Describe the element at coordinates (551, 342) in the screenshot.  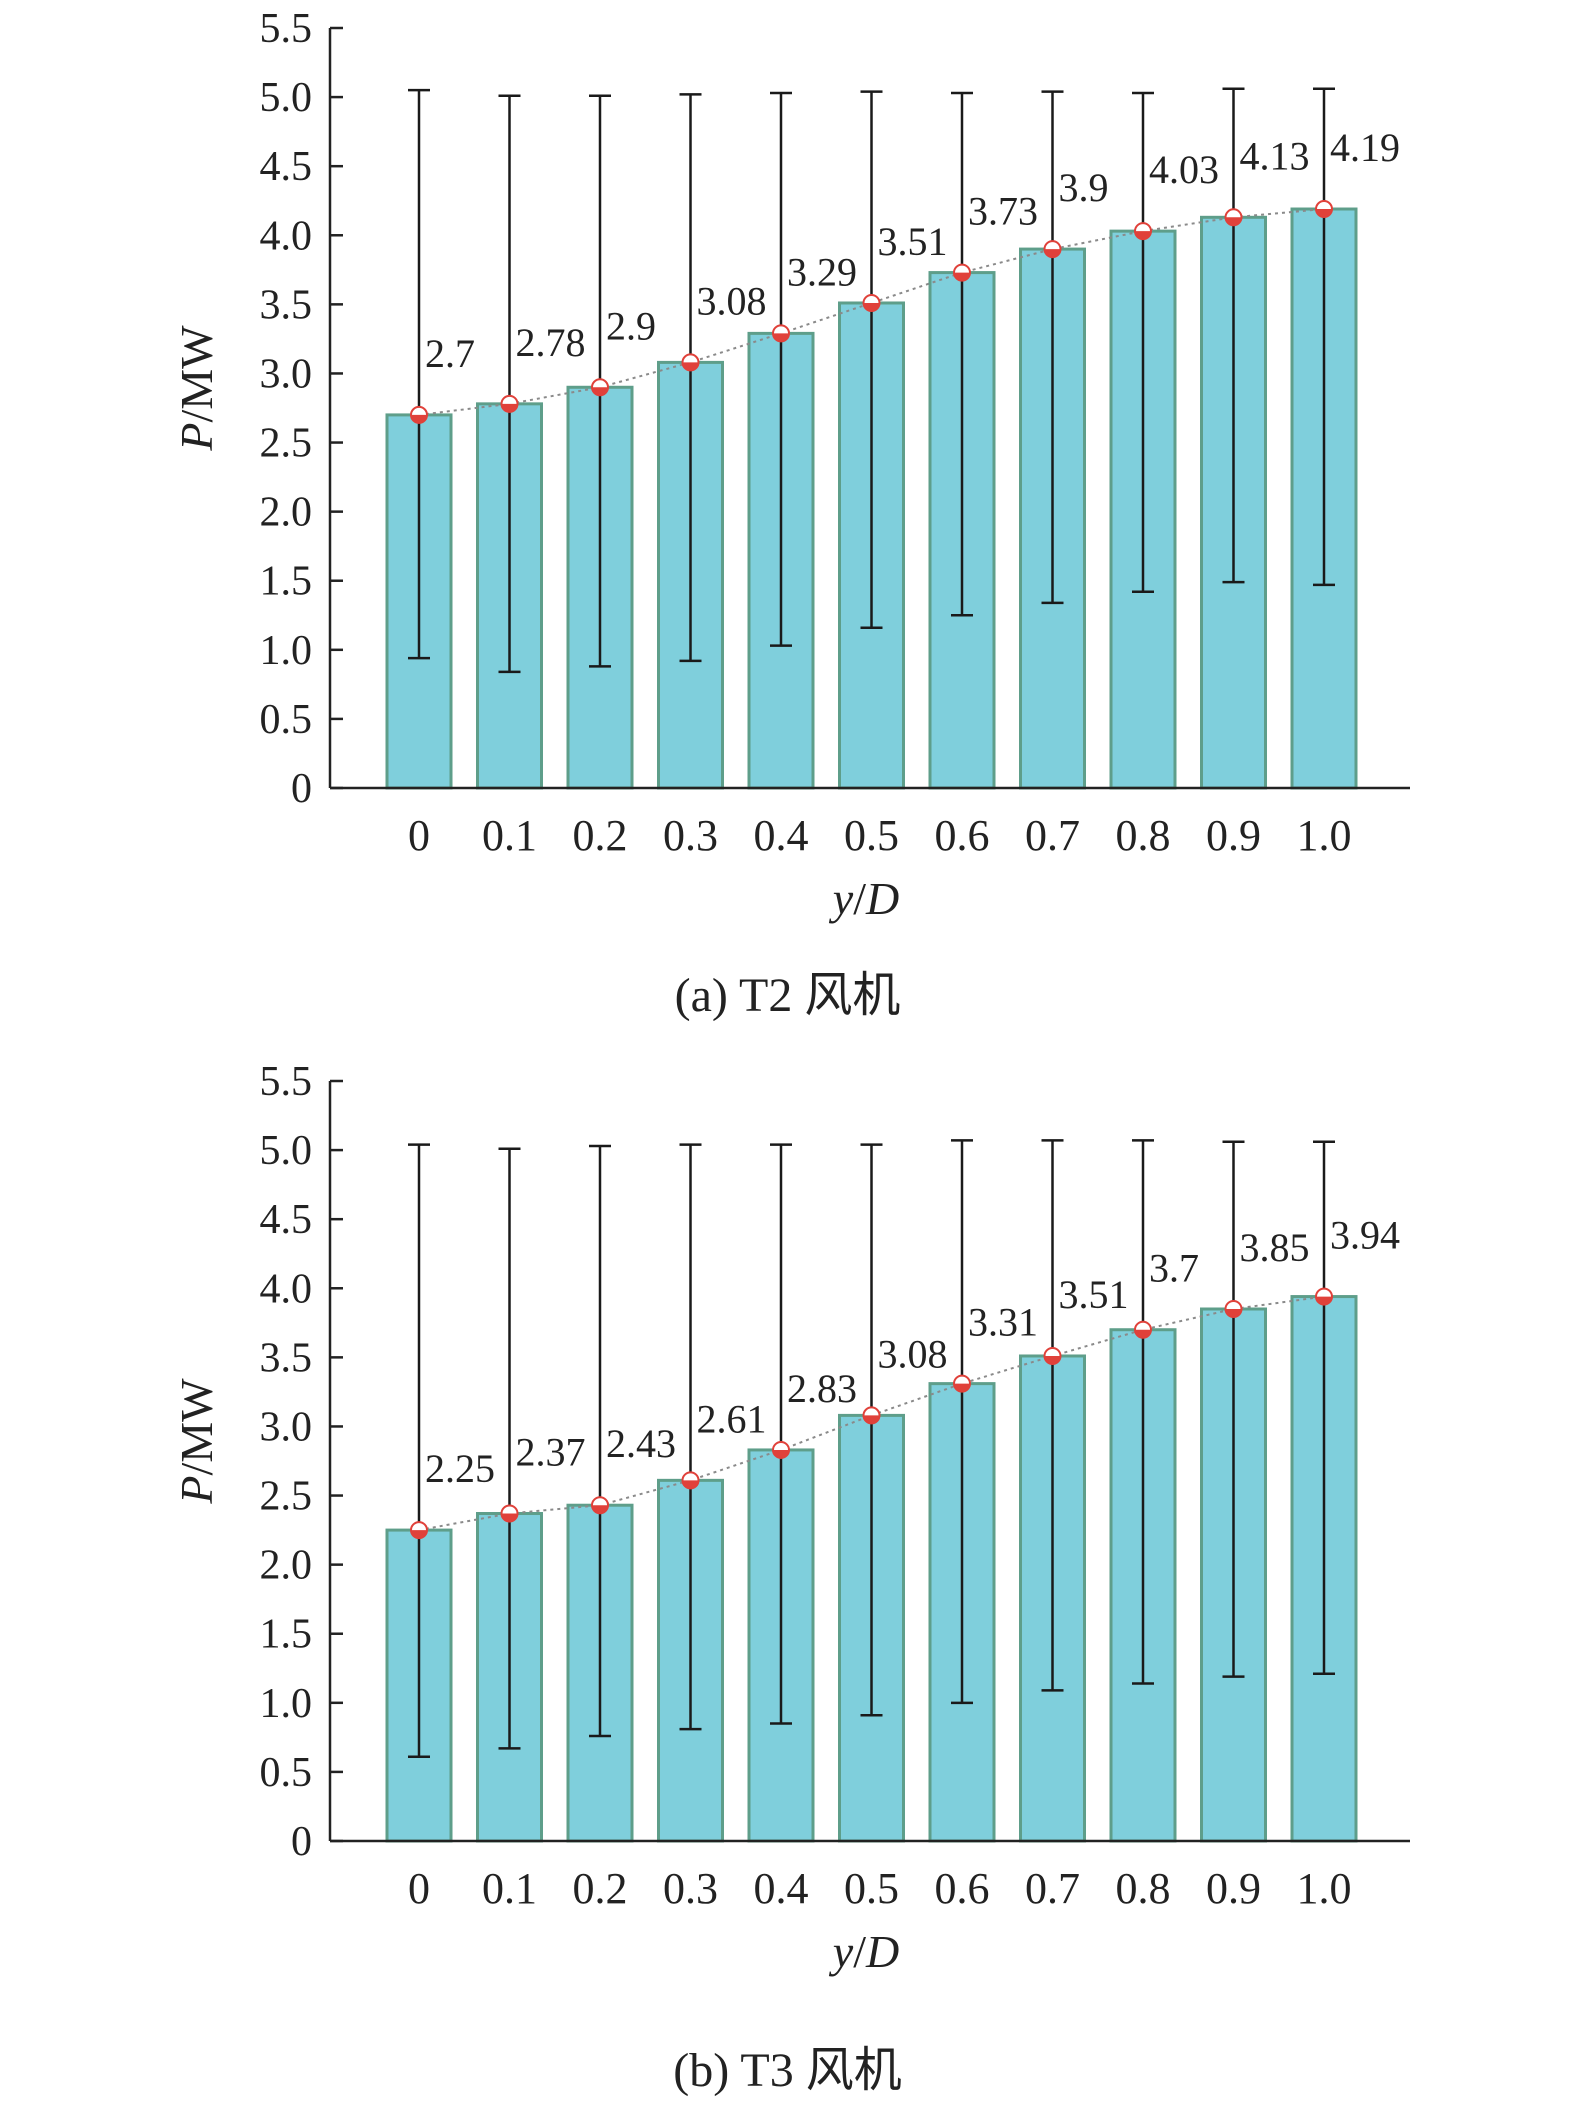
I see `data-label: 2.78` at that location.